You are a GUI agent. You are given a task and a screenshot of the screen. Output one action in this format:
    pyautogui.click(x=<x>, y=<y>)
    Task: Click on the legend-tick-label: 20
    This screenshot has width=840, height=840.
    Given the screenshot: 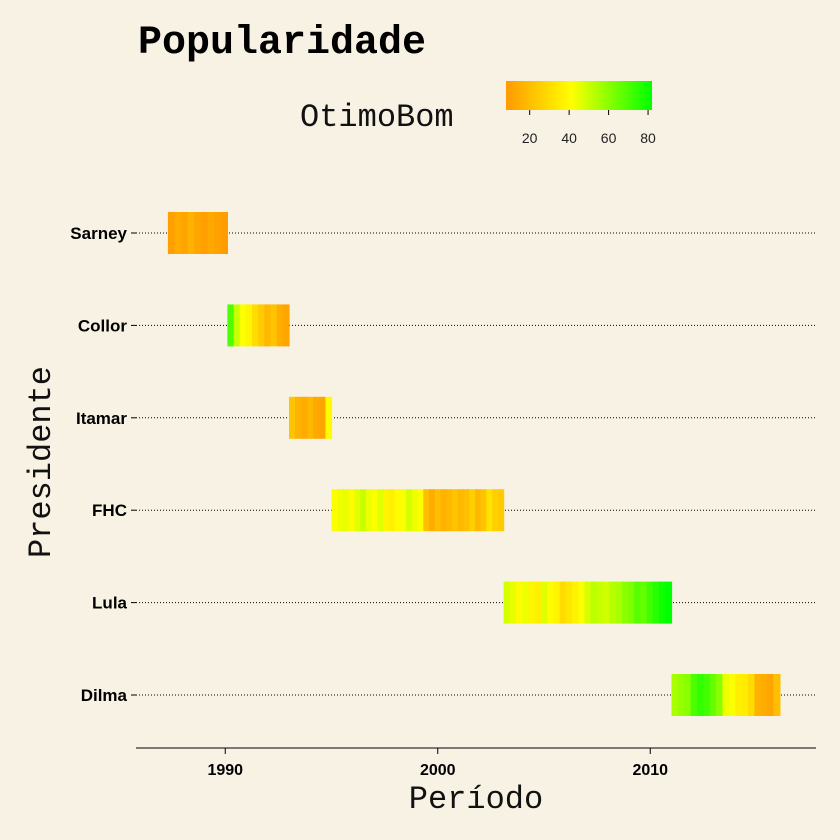 What is the action you would take?
    pyautogui.click(x=530, y=138)
    